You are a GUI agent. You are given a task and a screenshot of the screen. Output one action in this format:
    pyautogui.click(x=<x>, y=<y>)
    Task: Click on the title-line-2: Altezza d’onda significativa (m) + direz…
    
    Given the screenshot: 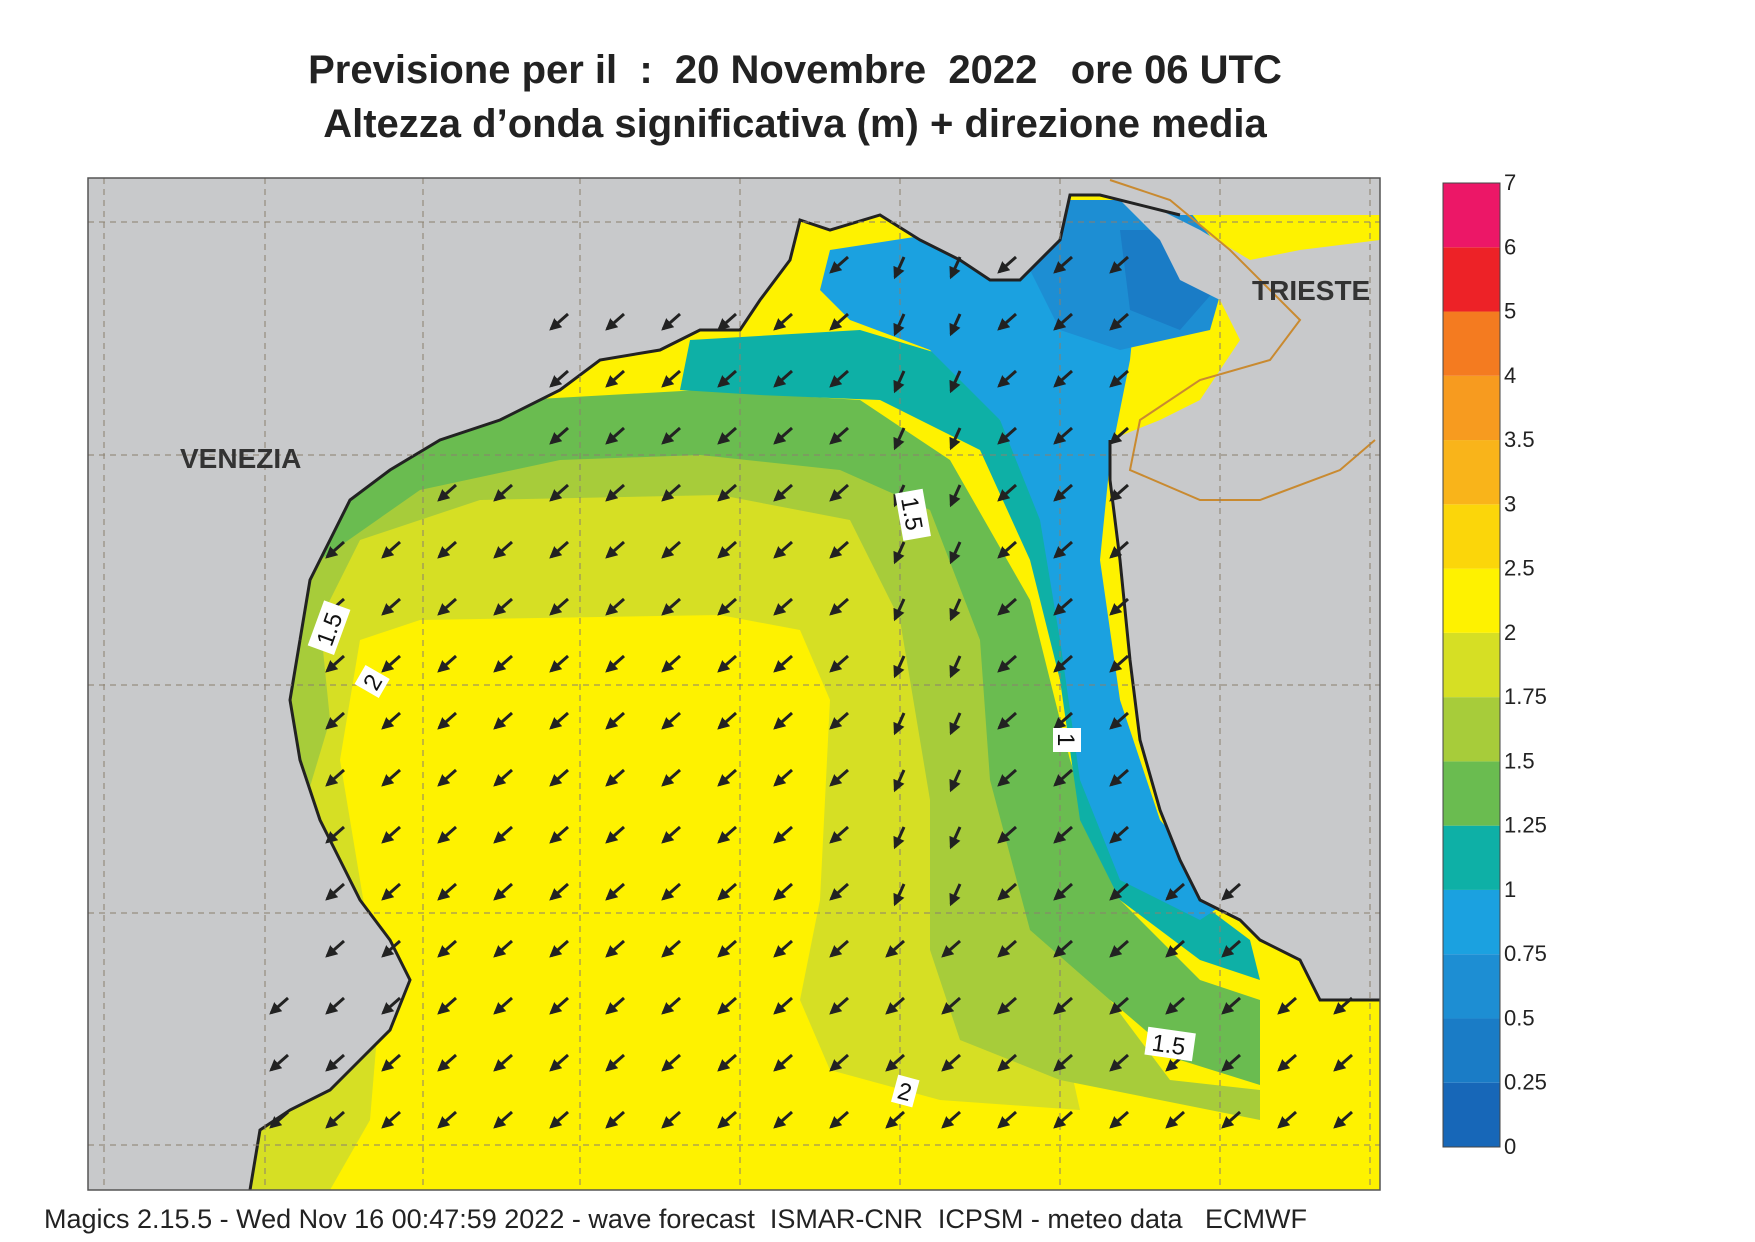 What is the action you would take?
    pyautogui.click(x=795, y=124)
    